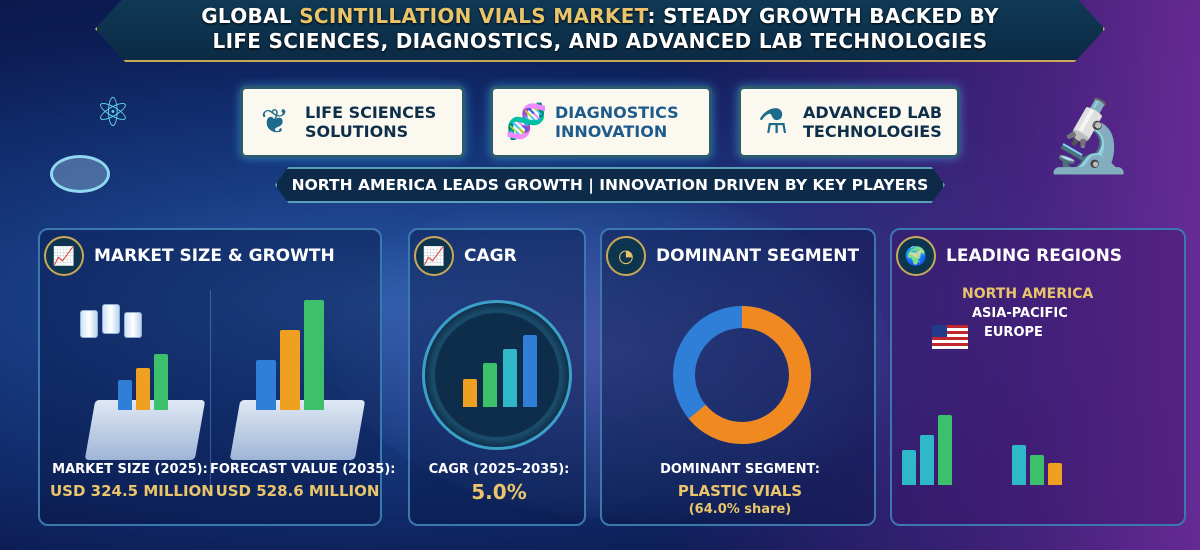  What do you see at coordinates (626, 256) in the screenshot?
I see `pie-chart-icon: ◔` at bounding box center [626, 256].